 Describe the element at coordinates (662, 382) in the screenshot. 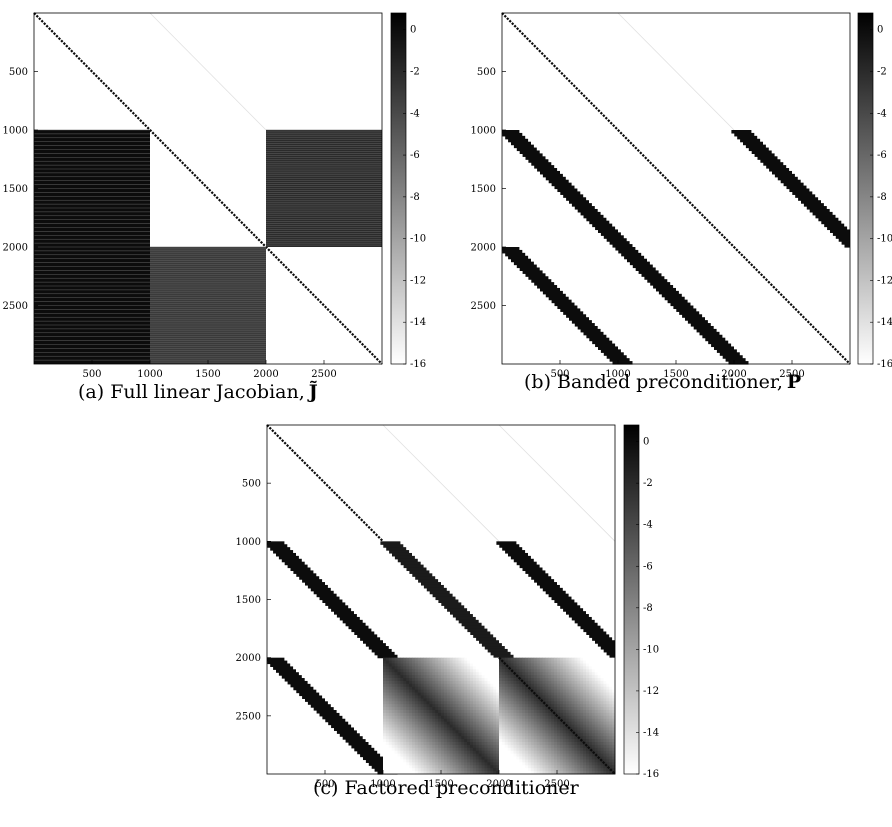

I see `caption-b: (b) Banded preconditioner, P` at that location.